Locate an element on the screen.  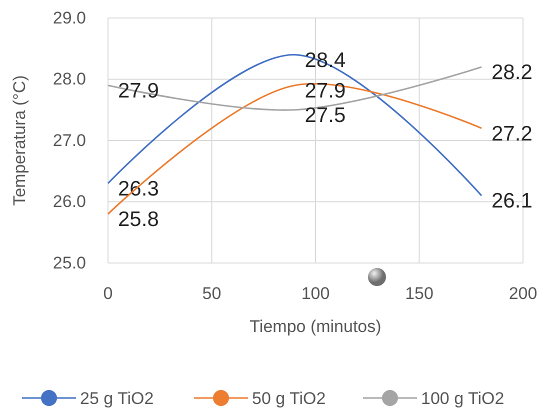
y-tick-label: 27.0 is located at coordinates (69, 140).